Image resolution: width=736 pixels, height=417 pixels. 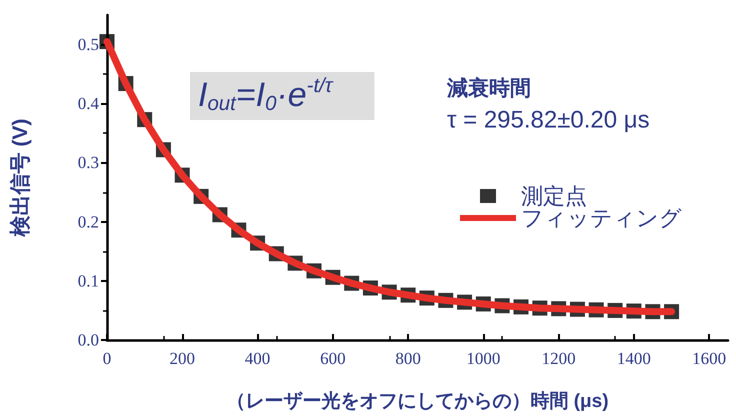 I want to click on annotation: 減衰時間, so click(x=488, y=88).